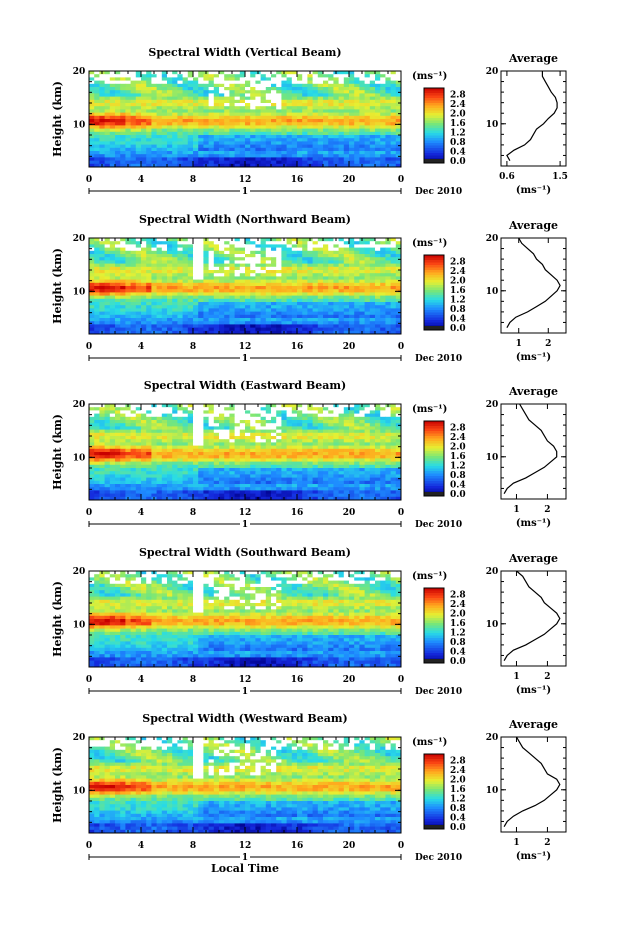 The height and width of the screenshot is (929, 619). What do you see at coordinates (533, 285) in the screenshot?
I see `average-frame` at bounding box center [533, 285].